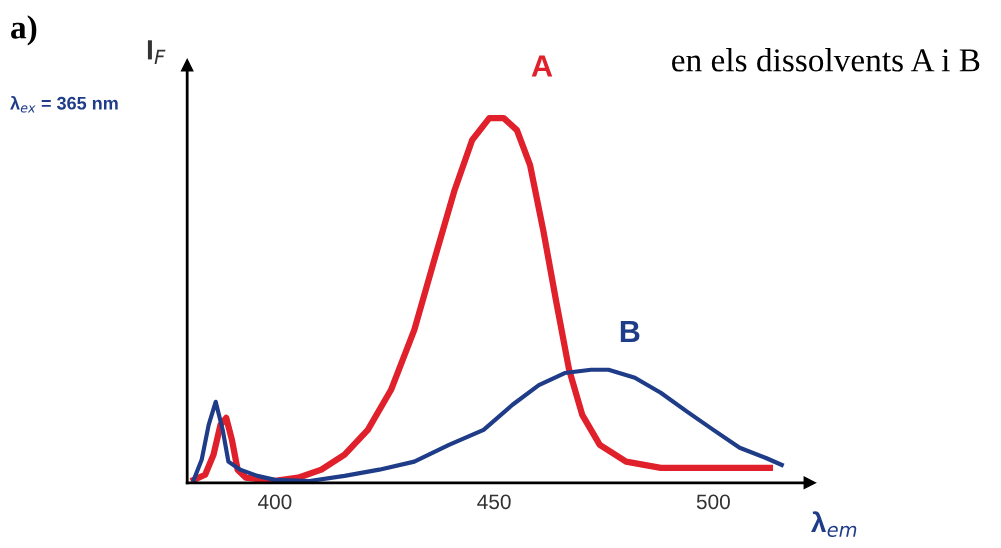 This screenshot has width=1001, height=548. What do you see at coordinates (713, 502) in the screenshot?
I see `x-tick-label: 500` at bounding box center [713, 502].